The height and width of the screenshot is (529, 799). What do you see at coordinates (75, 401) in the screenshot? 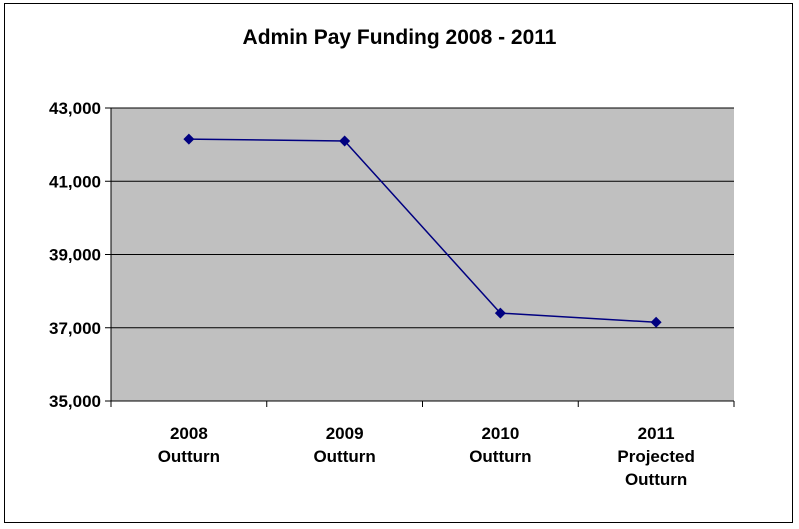
I see `y-tick-label: 35,000` at bounding box center [75, 401].